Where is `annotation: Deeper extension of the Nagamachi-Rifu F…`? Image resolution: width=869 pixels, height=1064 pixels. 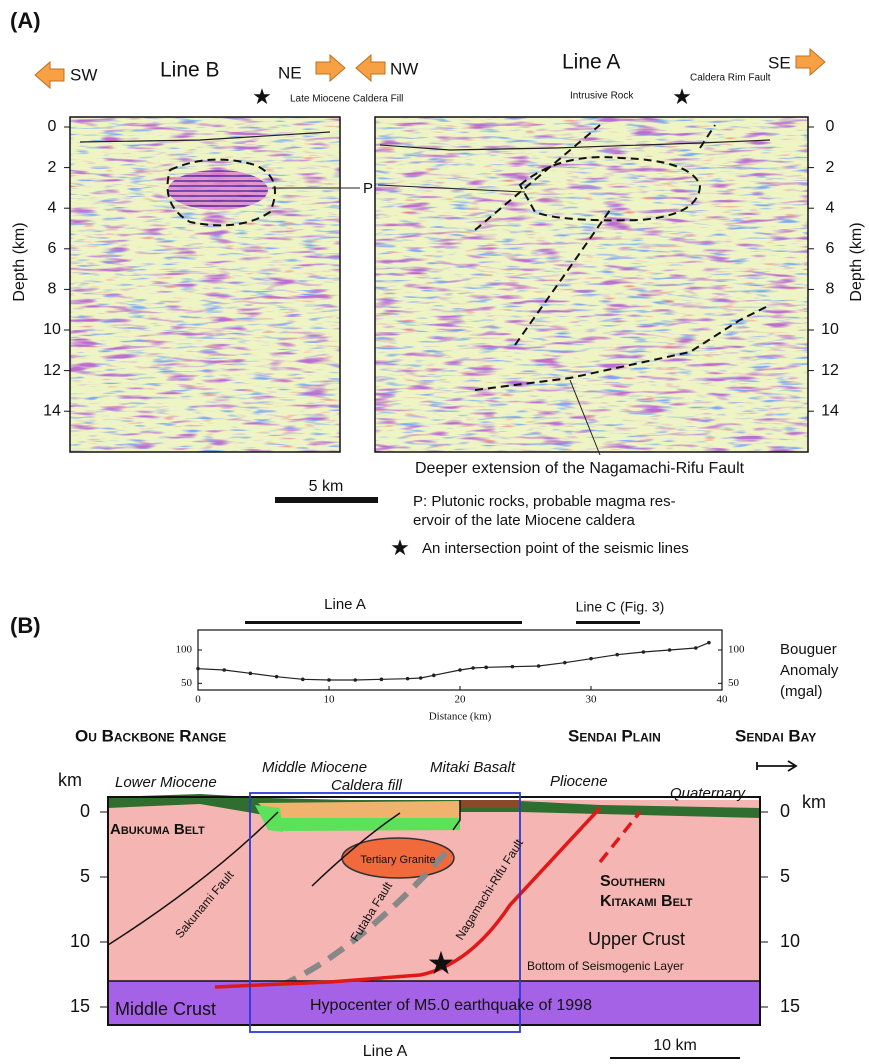
annotation: Deeper extension of the Nagamachi-Rifu F… is located at coordinates (580, 468).